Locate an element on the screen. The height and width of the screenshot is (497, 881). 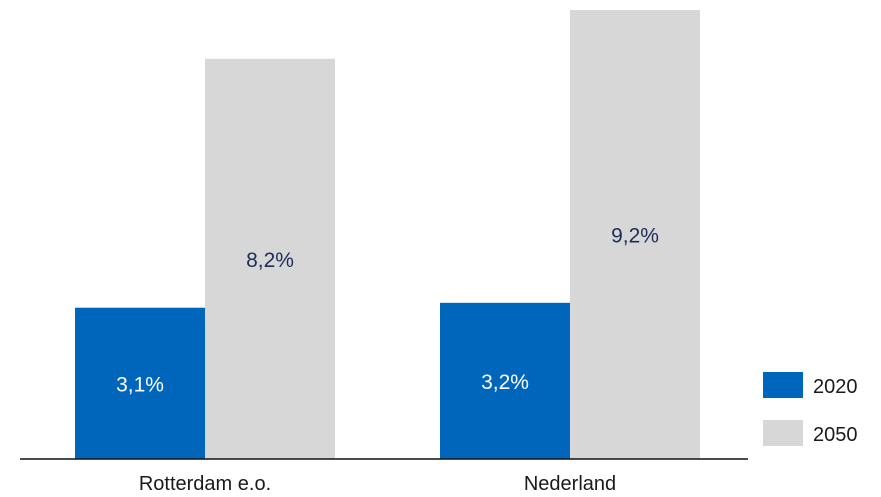
data-label-2050-0: 8,2% is located at coordinates (270, 260).